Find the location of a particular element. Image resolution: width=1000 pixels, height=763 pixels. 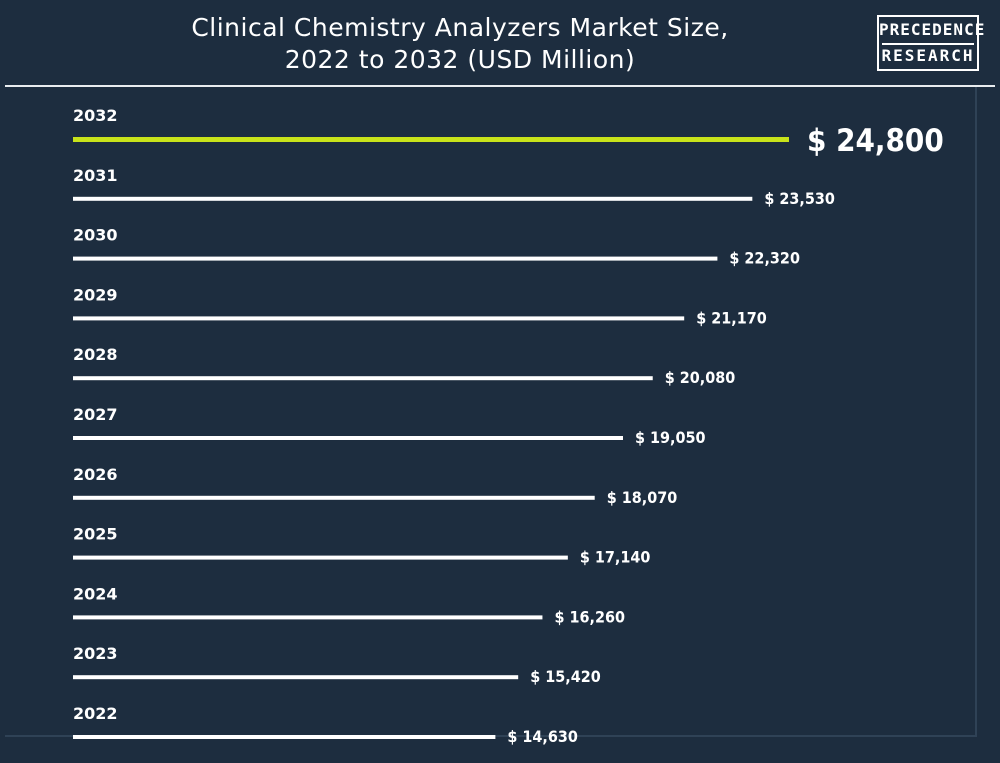

logo-separator is located at coordinates (928, 44).